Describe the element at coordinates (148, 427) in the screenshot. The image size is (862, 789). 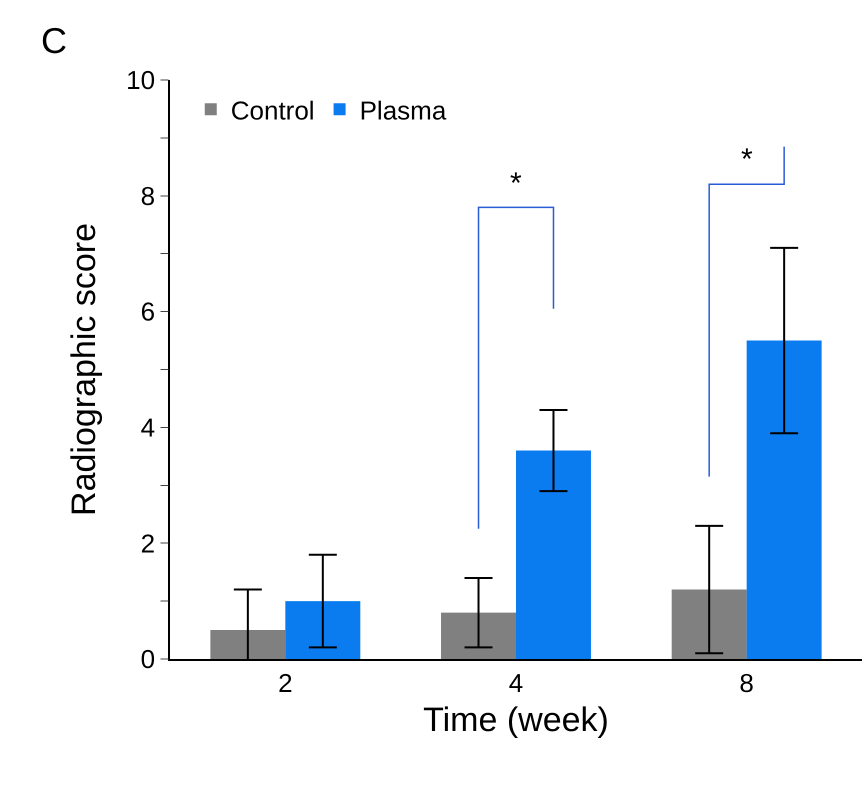
I see `y-tick-label: 4` at that location.